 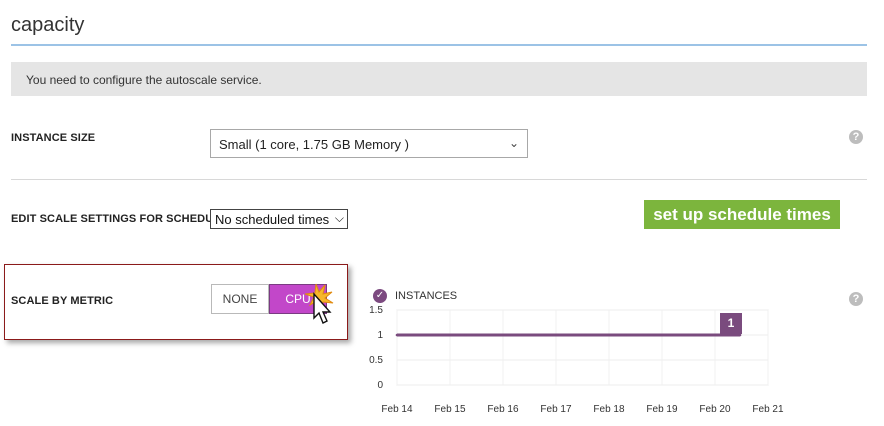 I want to click on page-title: capacity, so click(x=48, y=25).